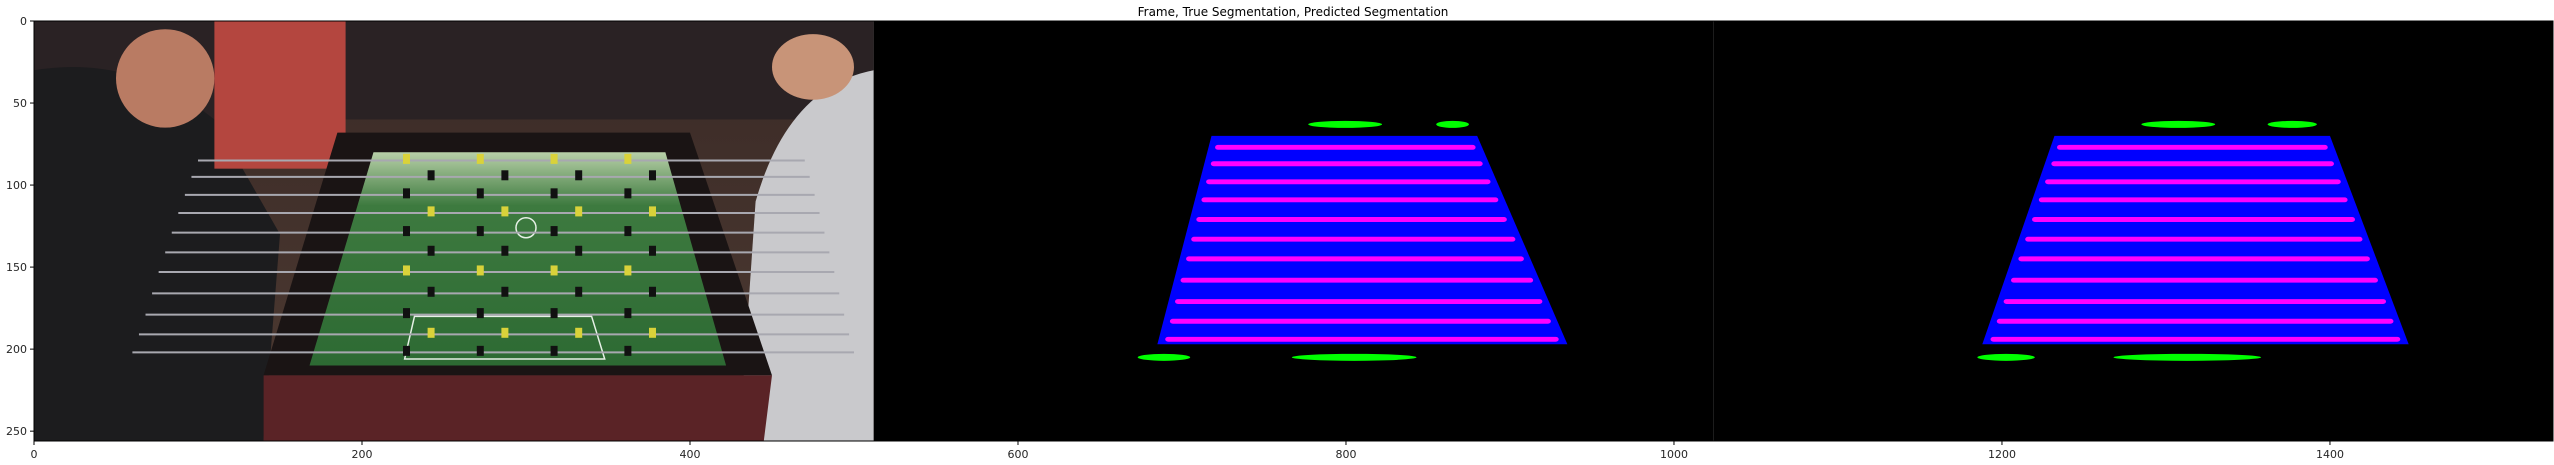  What do you see at coordinates (2002, 454) in the screenshot?
I see `x-tick-label: 1200` at bounding box center [2002, 454].